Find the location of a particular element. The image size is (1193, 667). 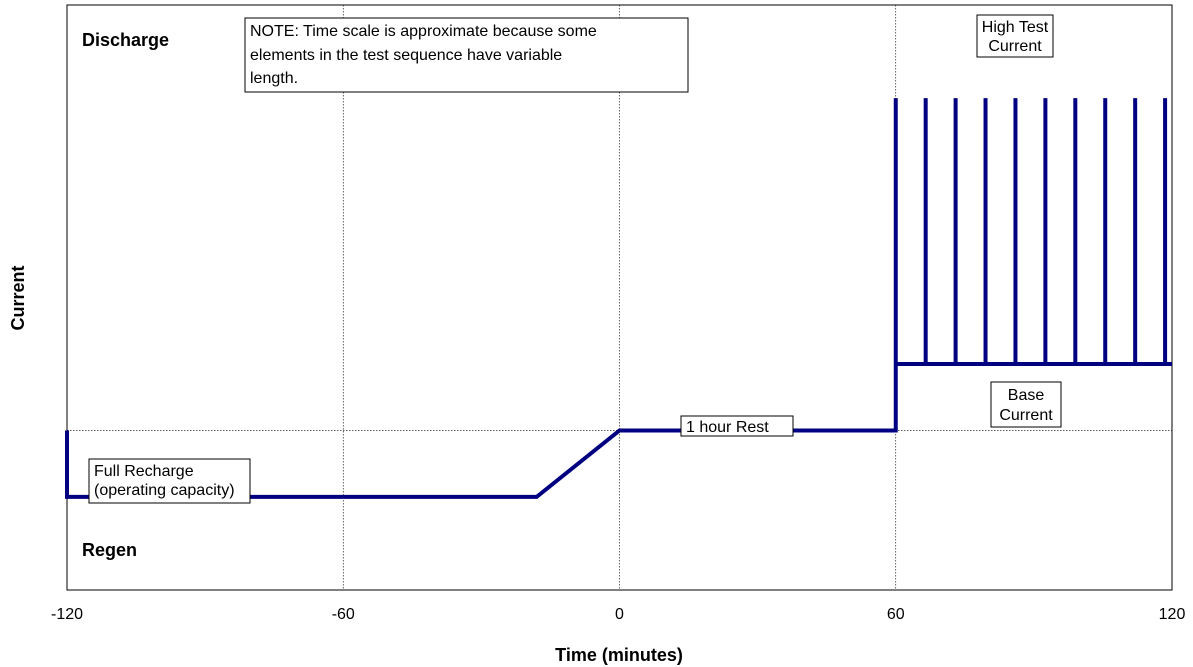

x-axis-title: Time (minutes) is located at coordinates (619, 655).